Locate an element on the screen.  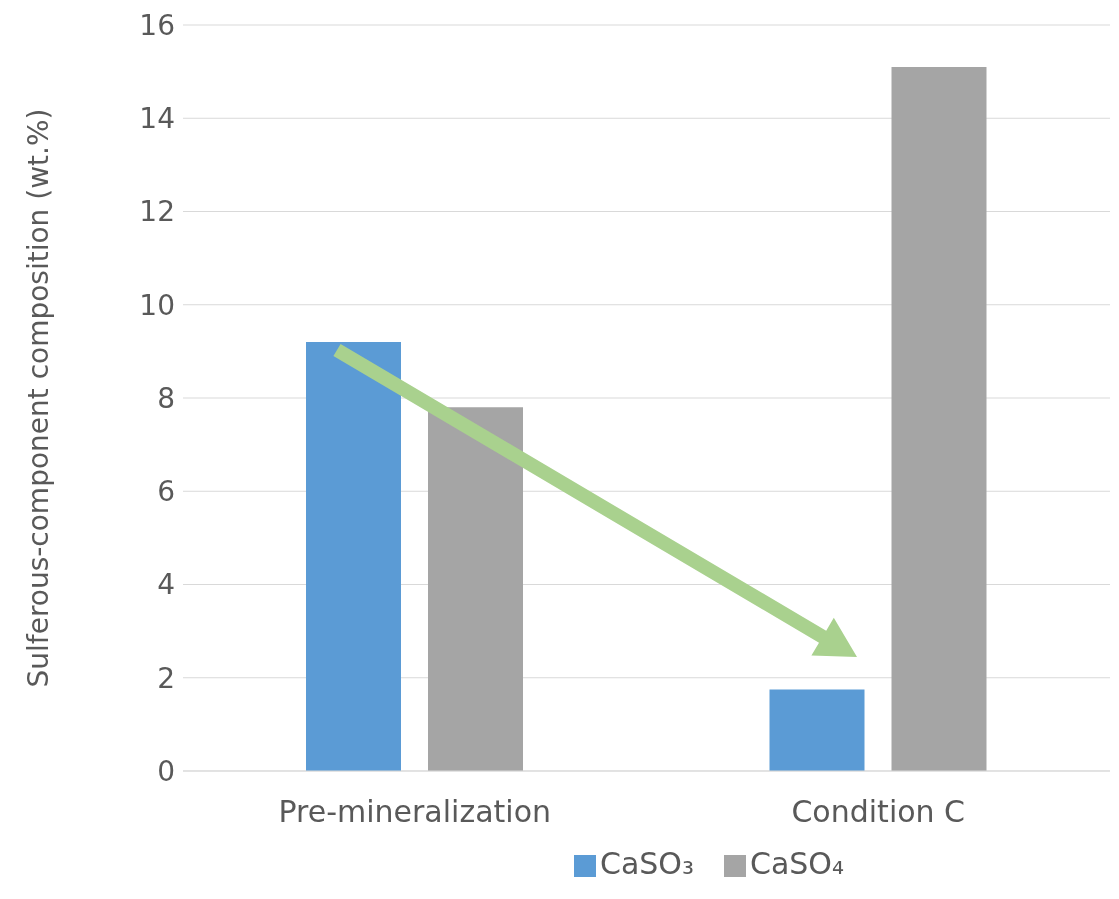
y-tick-label: 2 is located at coordinates (166, 678).